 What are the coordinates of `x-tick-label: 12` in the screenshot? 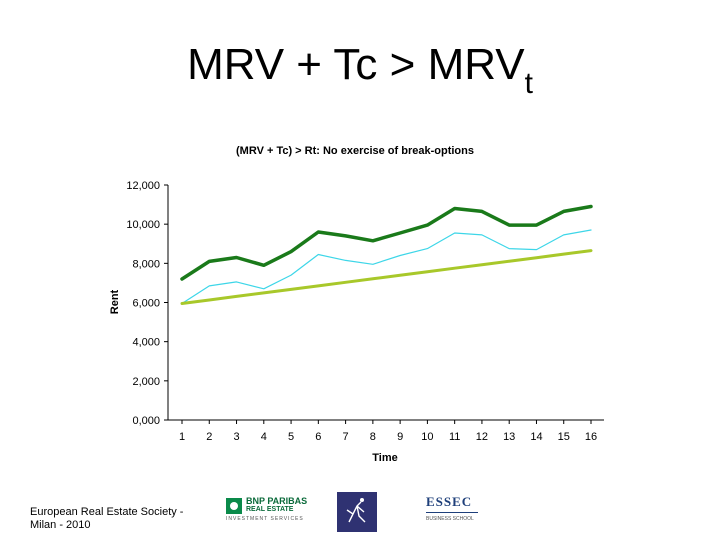 It's located at (482, 437).